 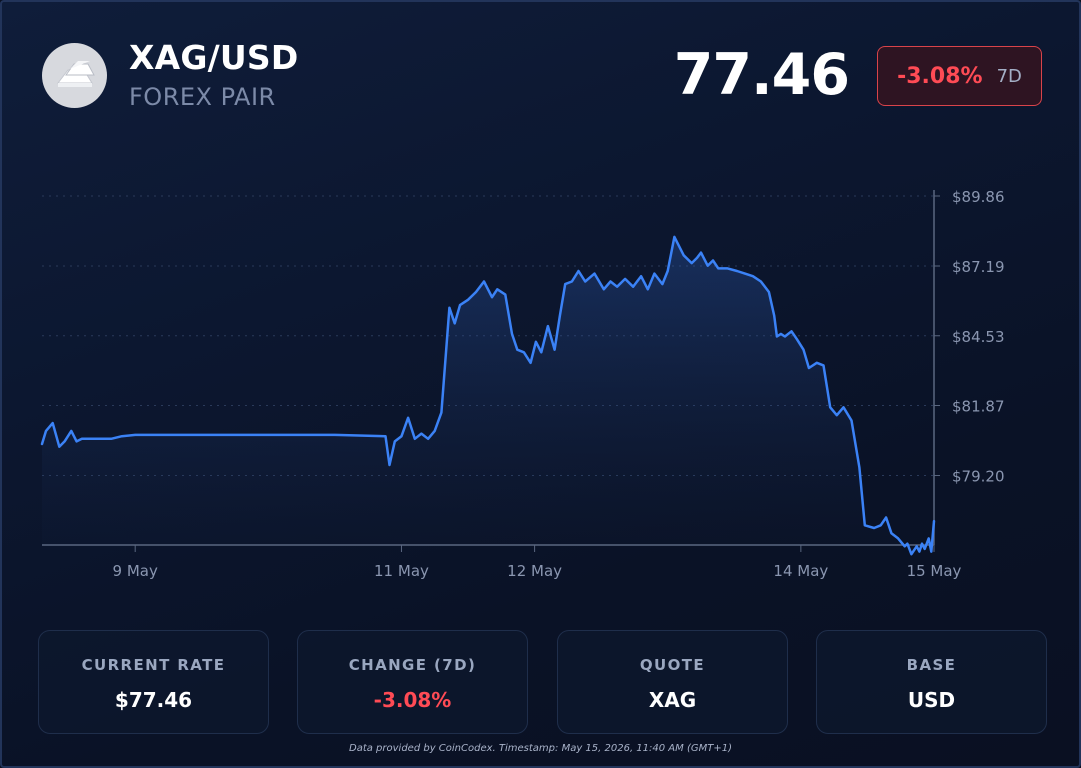 I want to click on change-period: 7D, so click(x=1009, y=76).